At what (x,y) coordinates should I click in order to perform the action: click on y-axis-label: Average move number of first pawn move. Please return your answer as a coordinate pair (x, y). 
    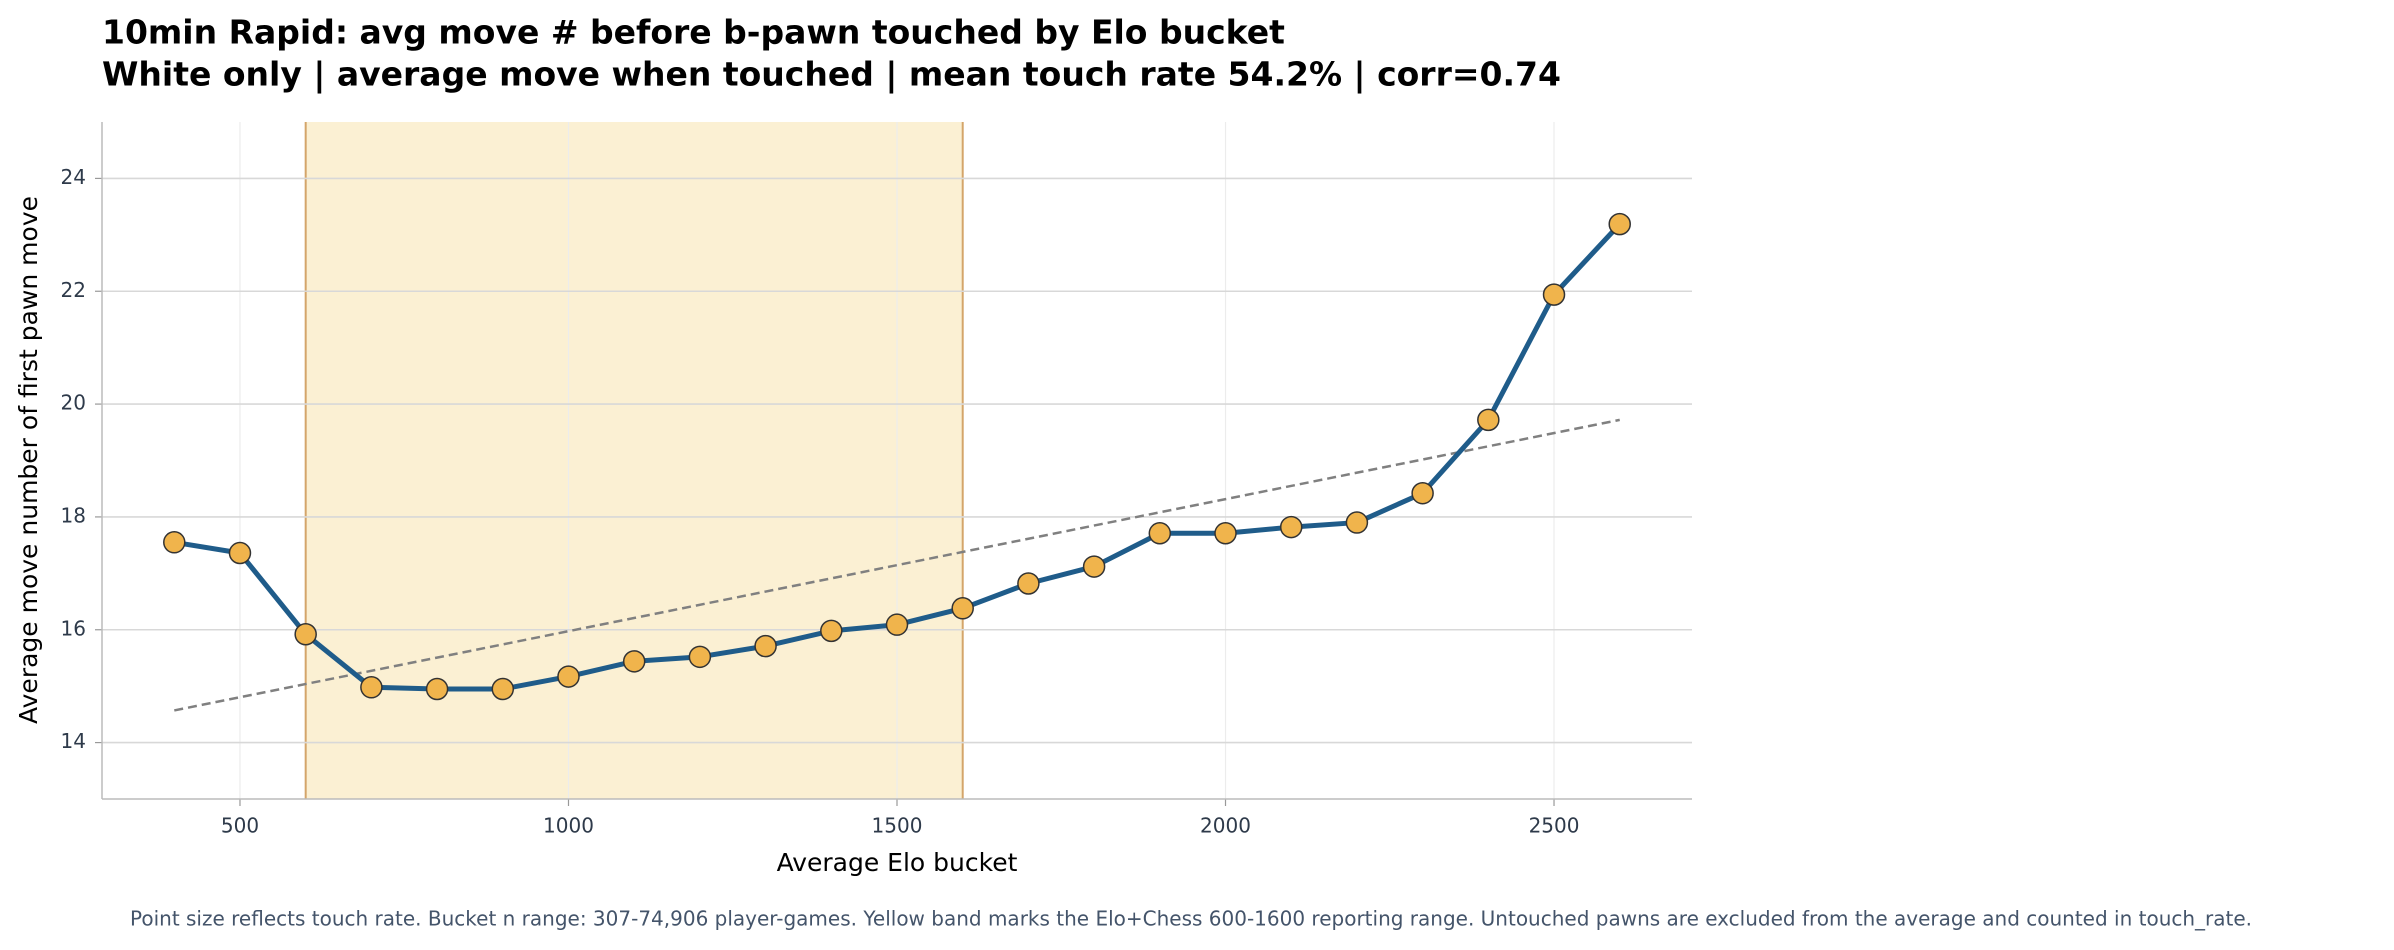
    Looking at the image, I should click on (28, 460).